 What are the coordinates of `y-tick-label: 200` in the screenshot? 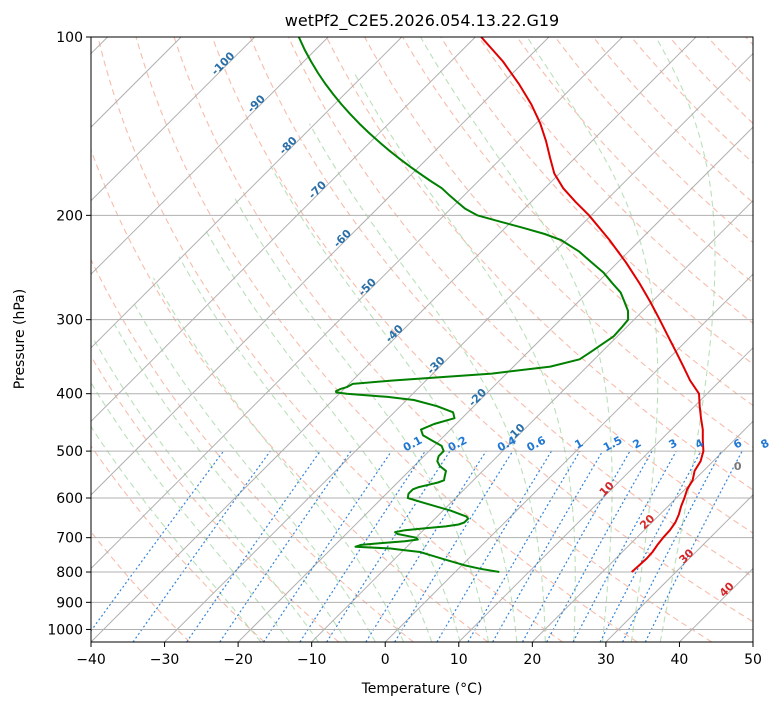 It's located at (69, 216).